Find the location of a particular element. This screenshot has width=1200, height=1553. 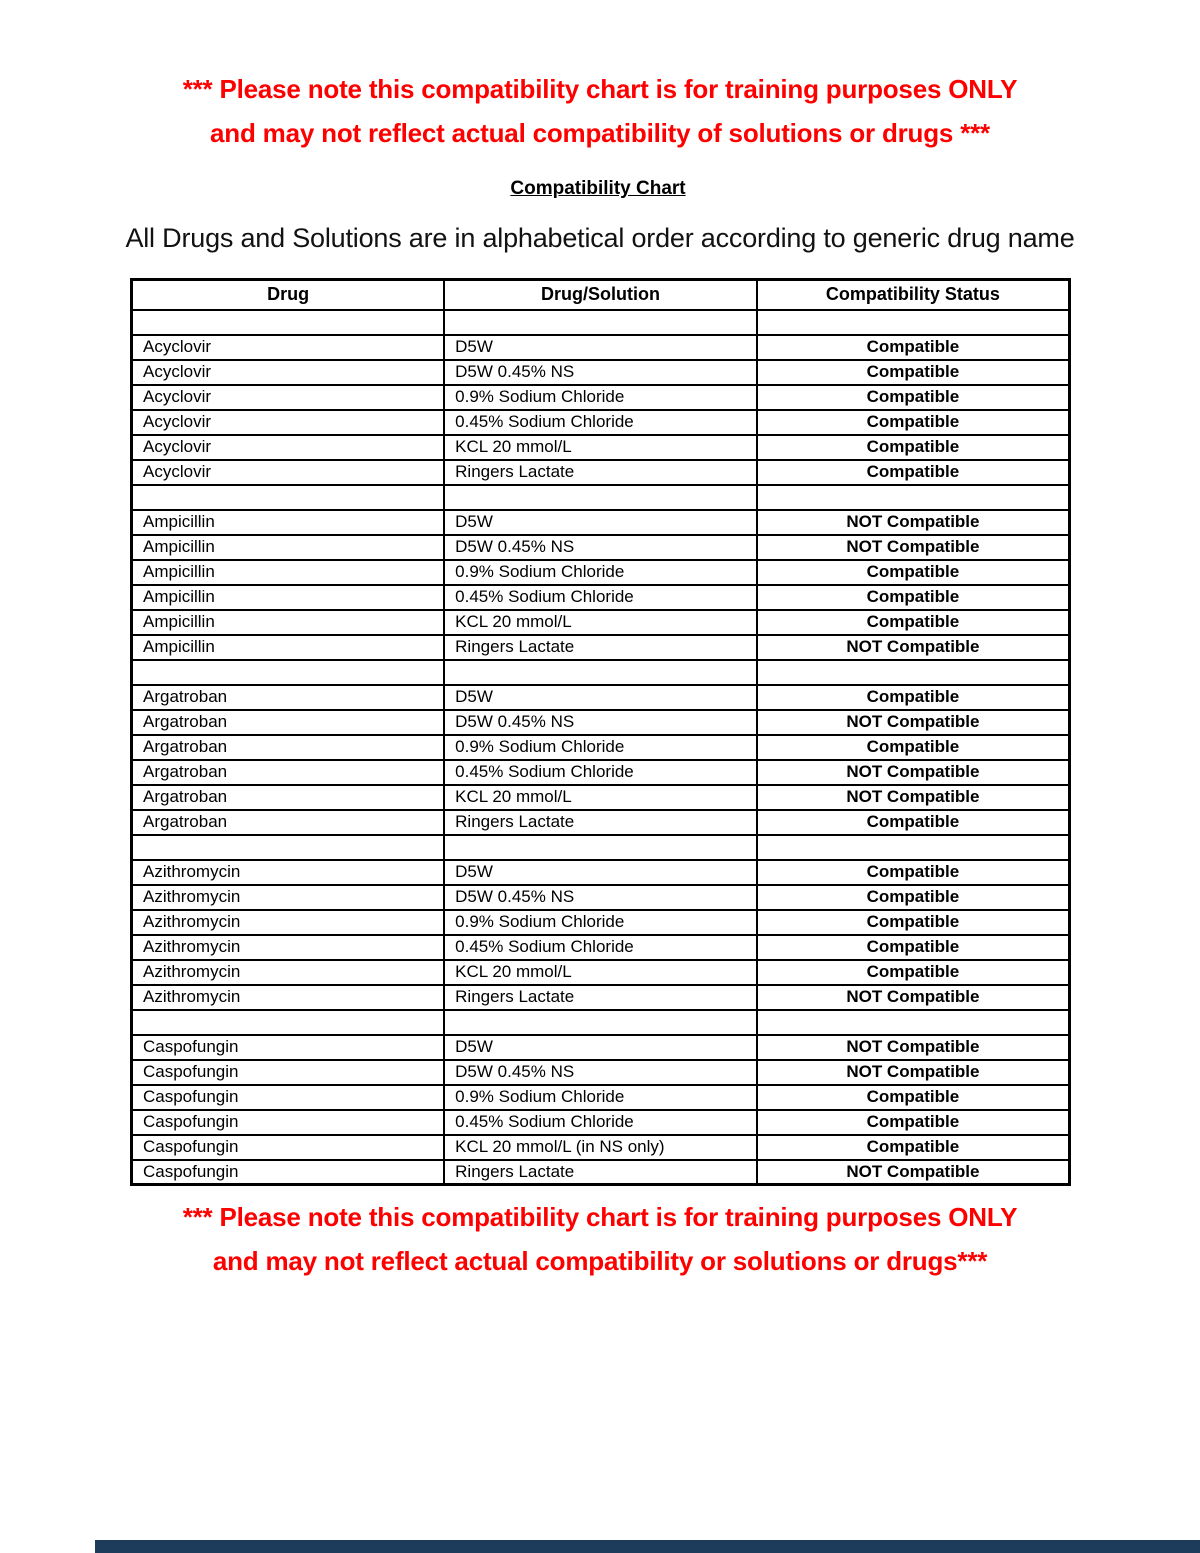

header-cell-solution: Drug/Solution is located at coordinates (600, 294).